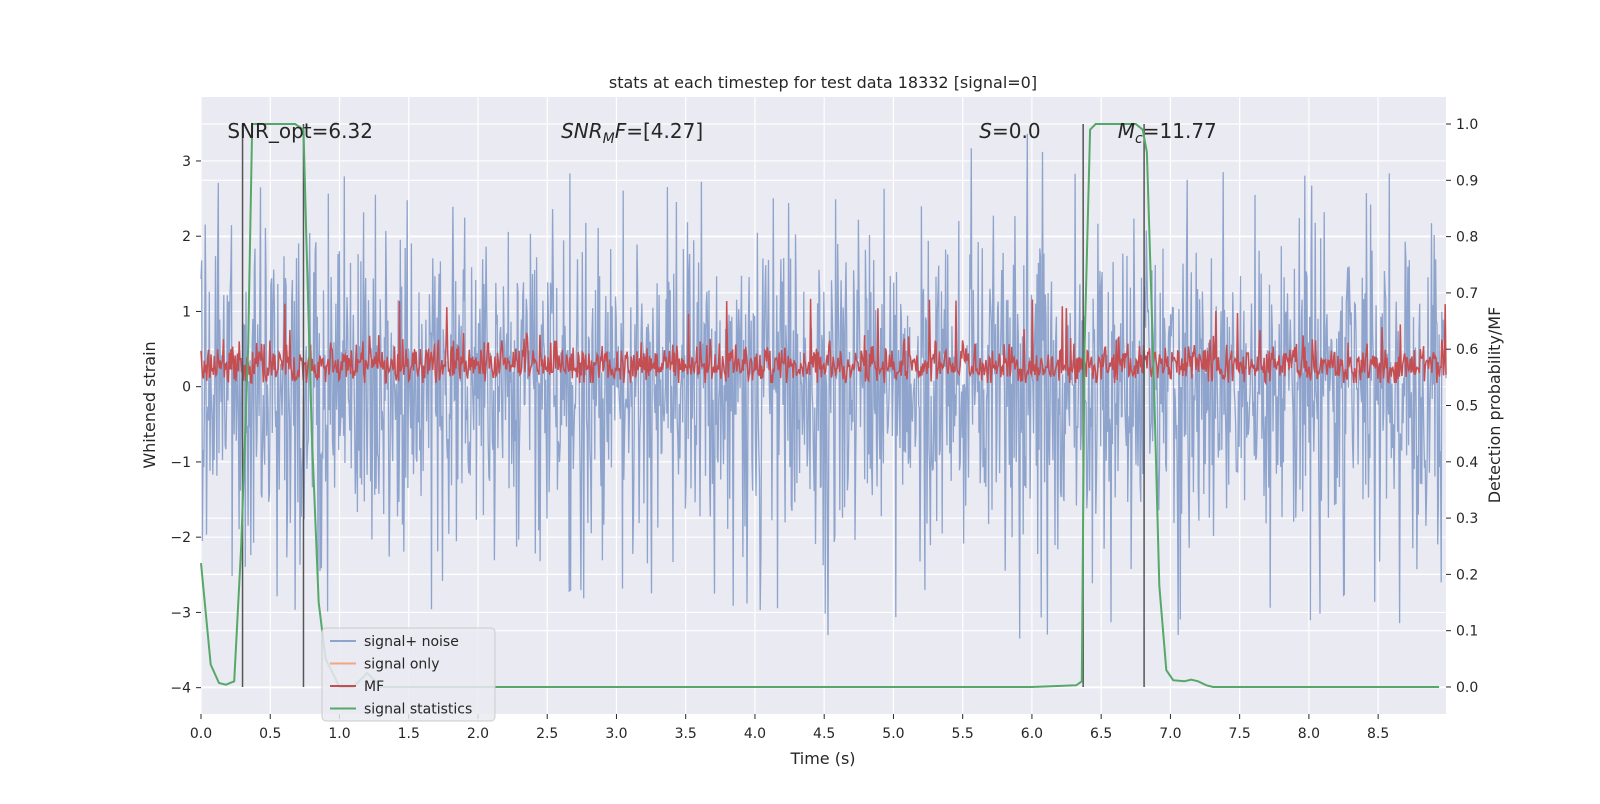 The width and height of the screenshot is (1600, 804). I want to click on y-left-tick-label: 3, so click(186, 162).